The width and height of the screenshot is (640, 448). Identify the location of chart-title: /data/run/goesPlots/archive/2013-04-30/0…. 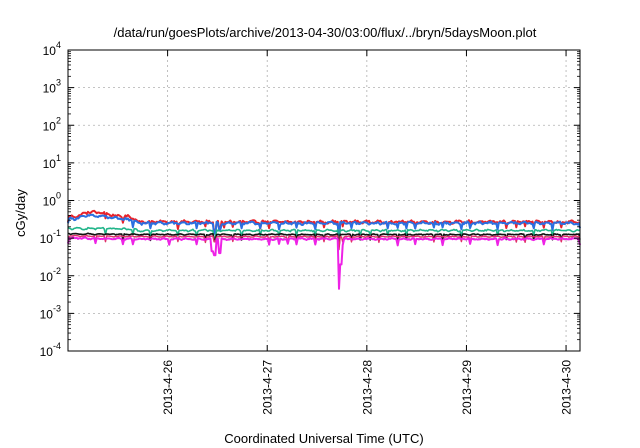
(325, 32).